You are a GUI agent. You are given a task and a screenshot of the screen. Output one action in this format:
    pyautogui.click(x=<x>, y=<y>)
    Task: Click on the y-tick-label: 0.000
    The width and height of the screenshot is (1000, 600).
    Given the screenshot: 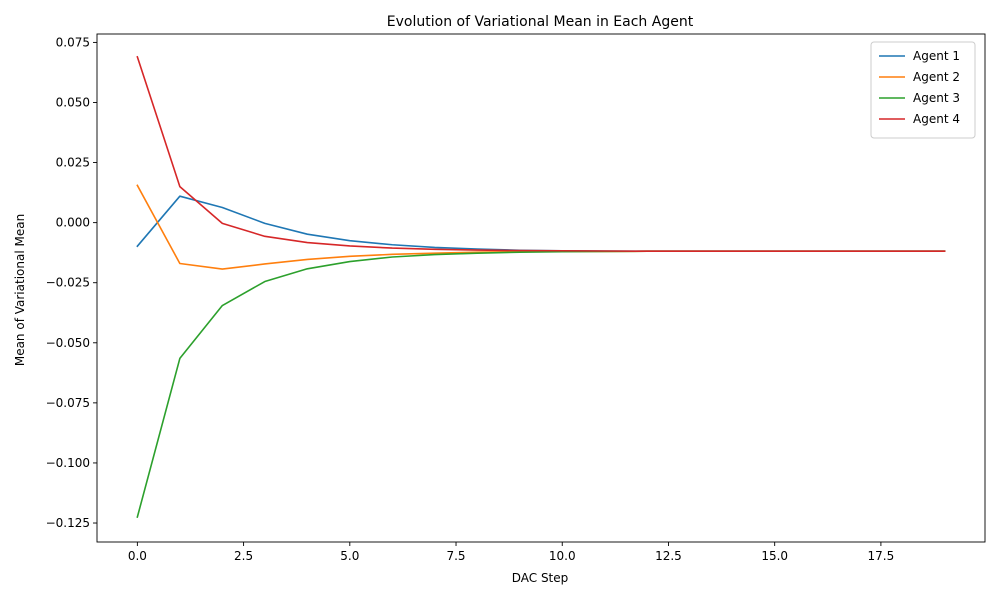 What is the action you would take?
    pyautogui.click(x=73, y=223)
    